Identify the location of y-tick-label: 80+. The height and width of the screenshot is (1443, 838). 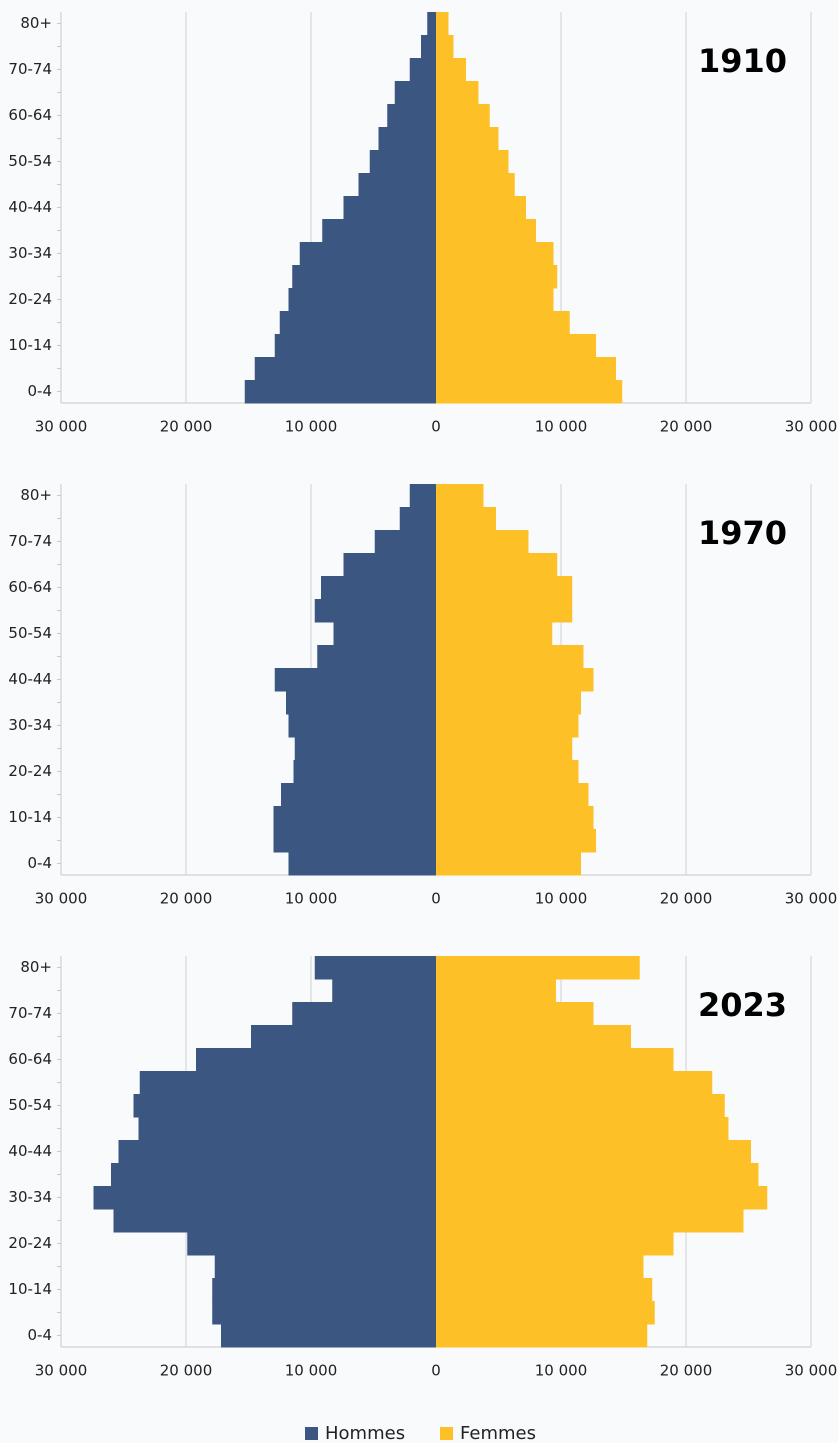
(36, 967).